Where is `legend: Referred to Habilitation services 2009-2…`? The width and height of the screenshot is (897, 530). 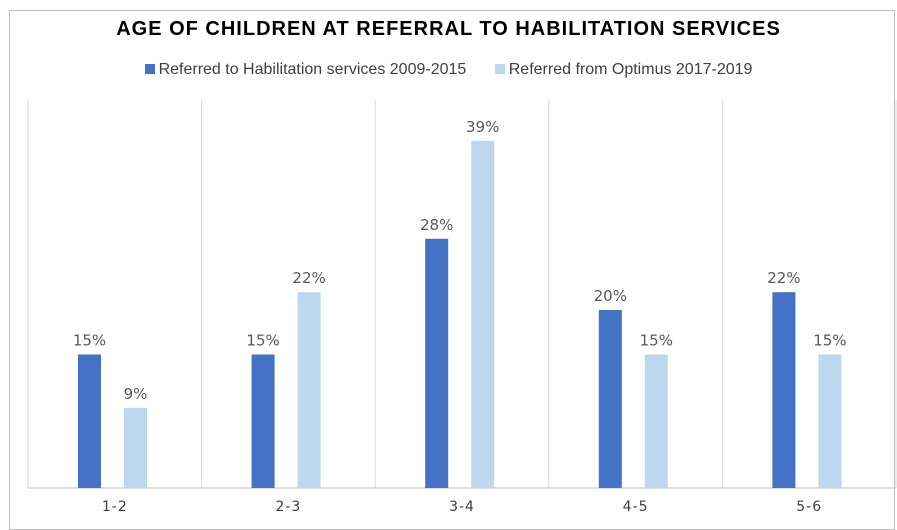 legend: Referred to Habilitation services 2009-2… is located at coordinates (448, 70).